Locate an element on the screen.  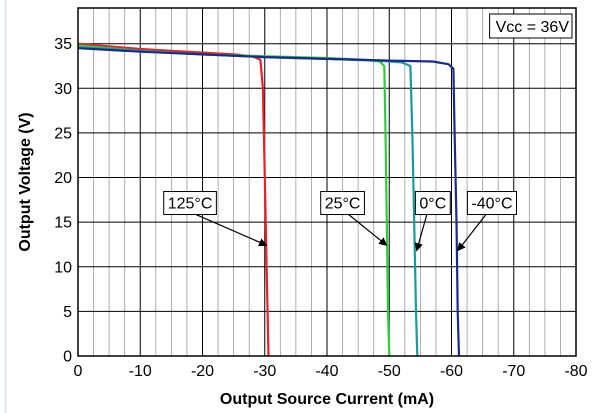
y-tick-label: 15 is located at coordinates (63, 223).